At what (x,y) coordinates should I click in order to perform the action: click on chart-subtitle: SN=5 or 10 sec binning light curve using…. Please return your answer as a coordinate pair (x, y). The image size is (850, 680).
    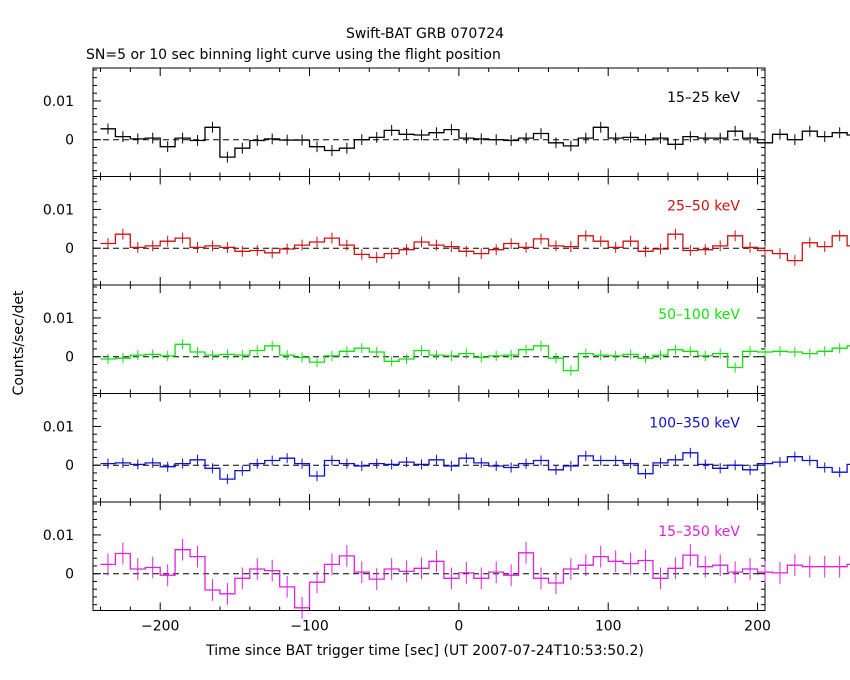
    Looking at the image, I should click on (293, 55).